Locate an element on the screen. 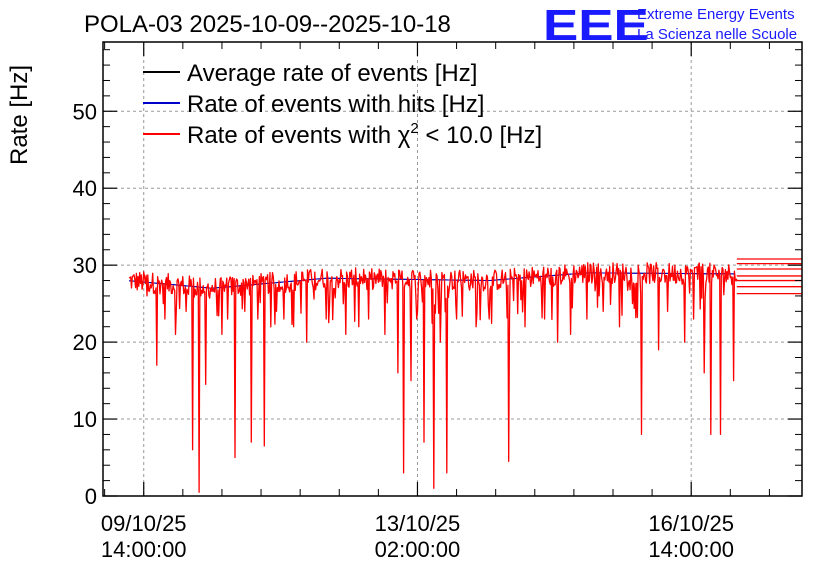 This screenshot has height=572, width=836. x-tick-time: 02:00:00 is located at coordinates (418, 549).